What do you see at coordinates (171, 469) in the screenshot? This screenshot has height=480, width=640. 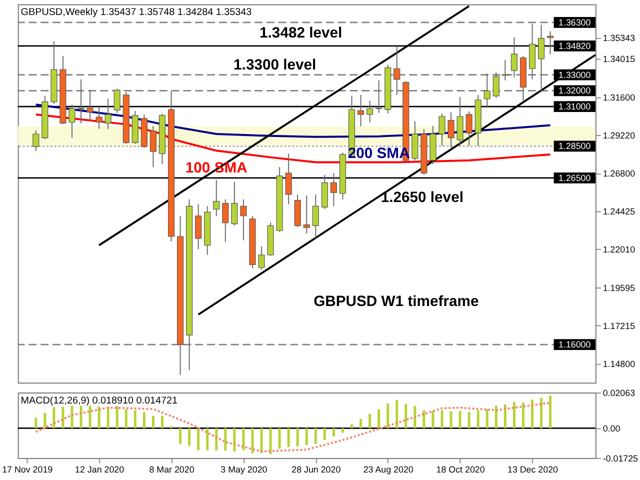 I see `x-tick-label: 8 Mar 2020` at bounding box center [171, 469].